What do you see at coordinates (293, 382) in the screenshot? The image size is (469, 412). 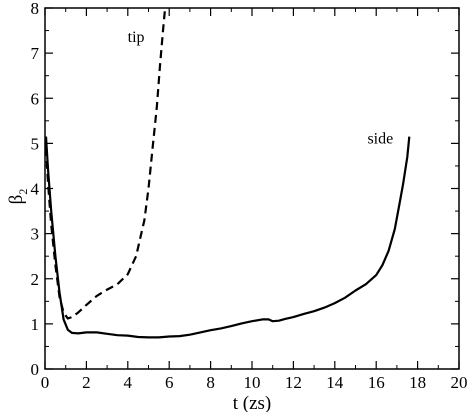 I see `x-tick-label: 12` at bounding box center [293, 382].